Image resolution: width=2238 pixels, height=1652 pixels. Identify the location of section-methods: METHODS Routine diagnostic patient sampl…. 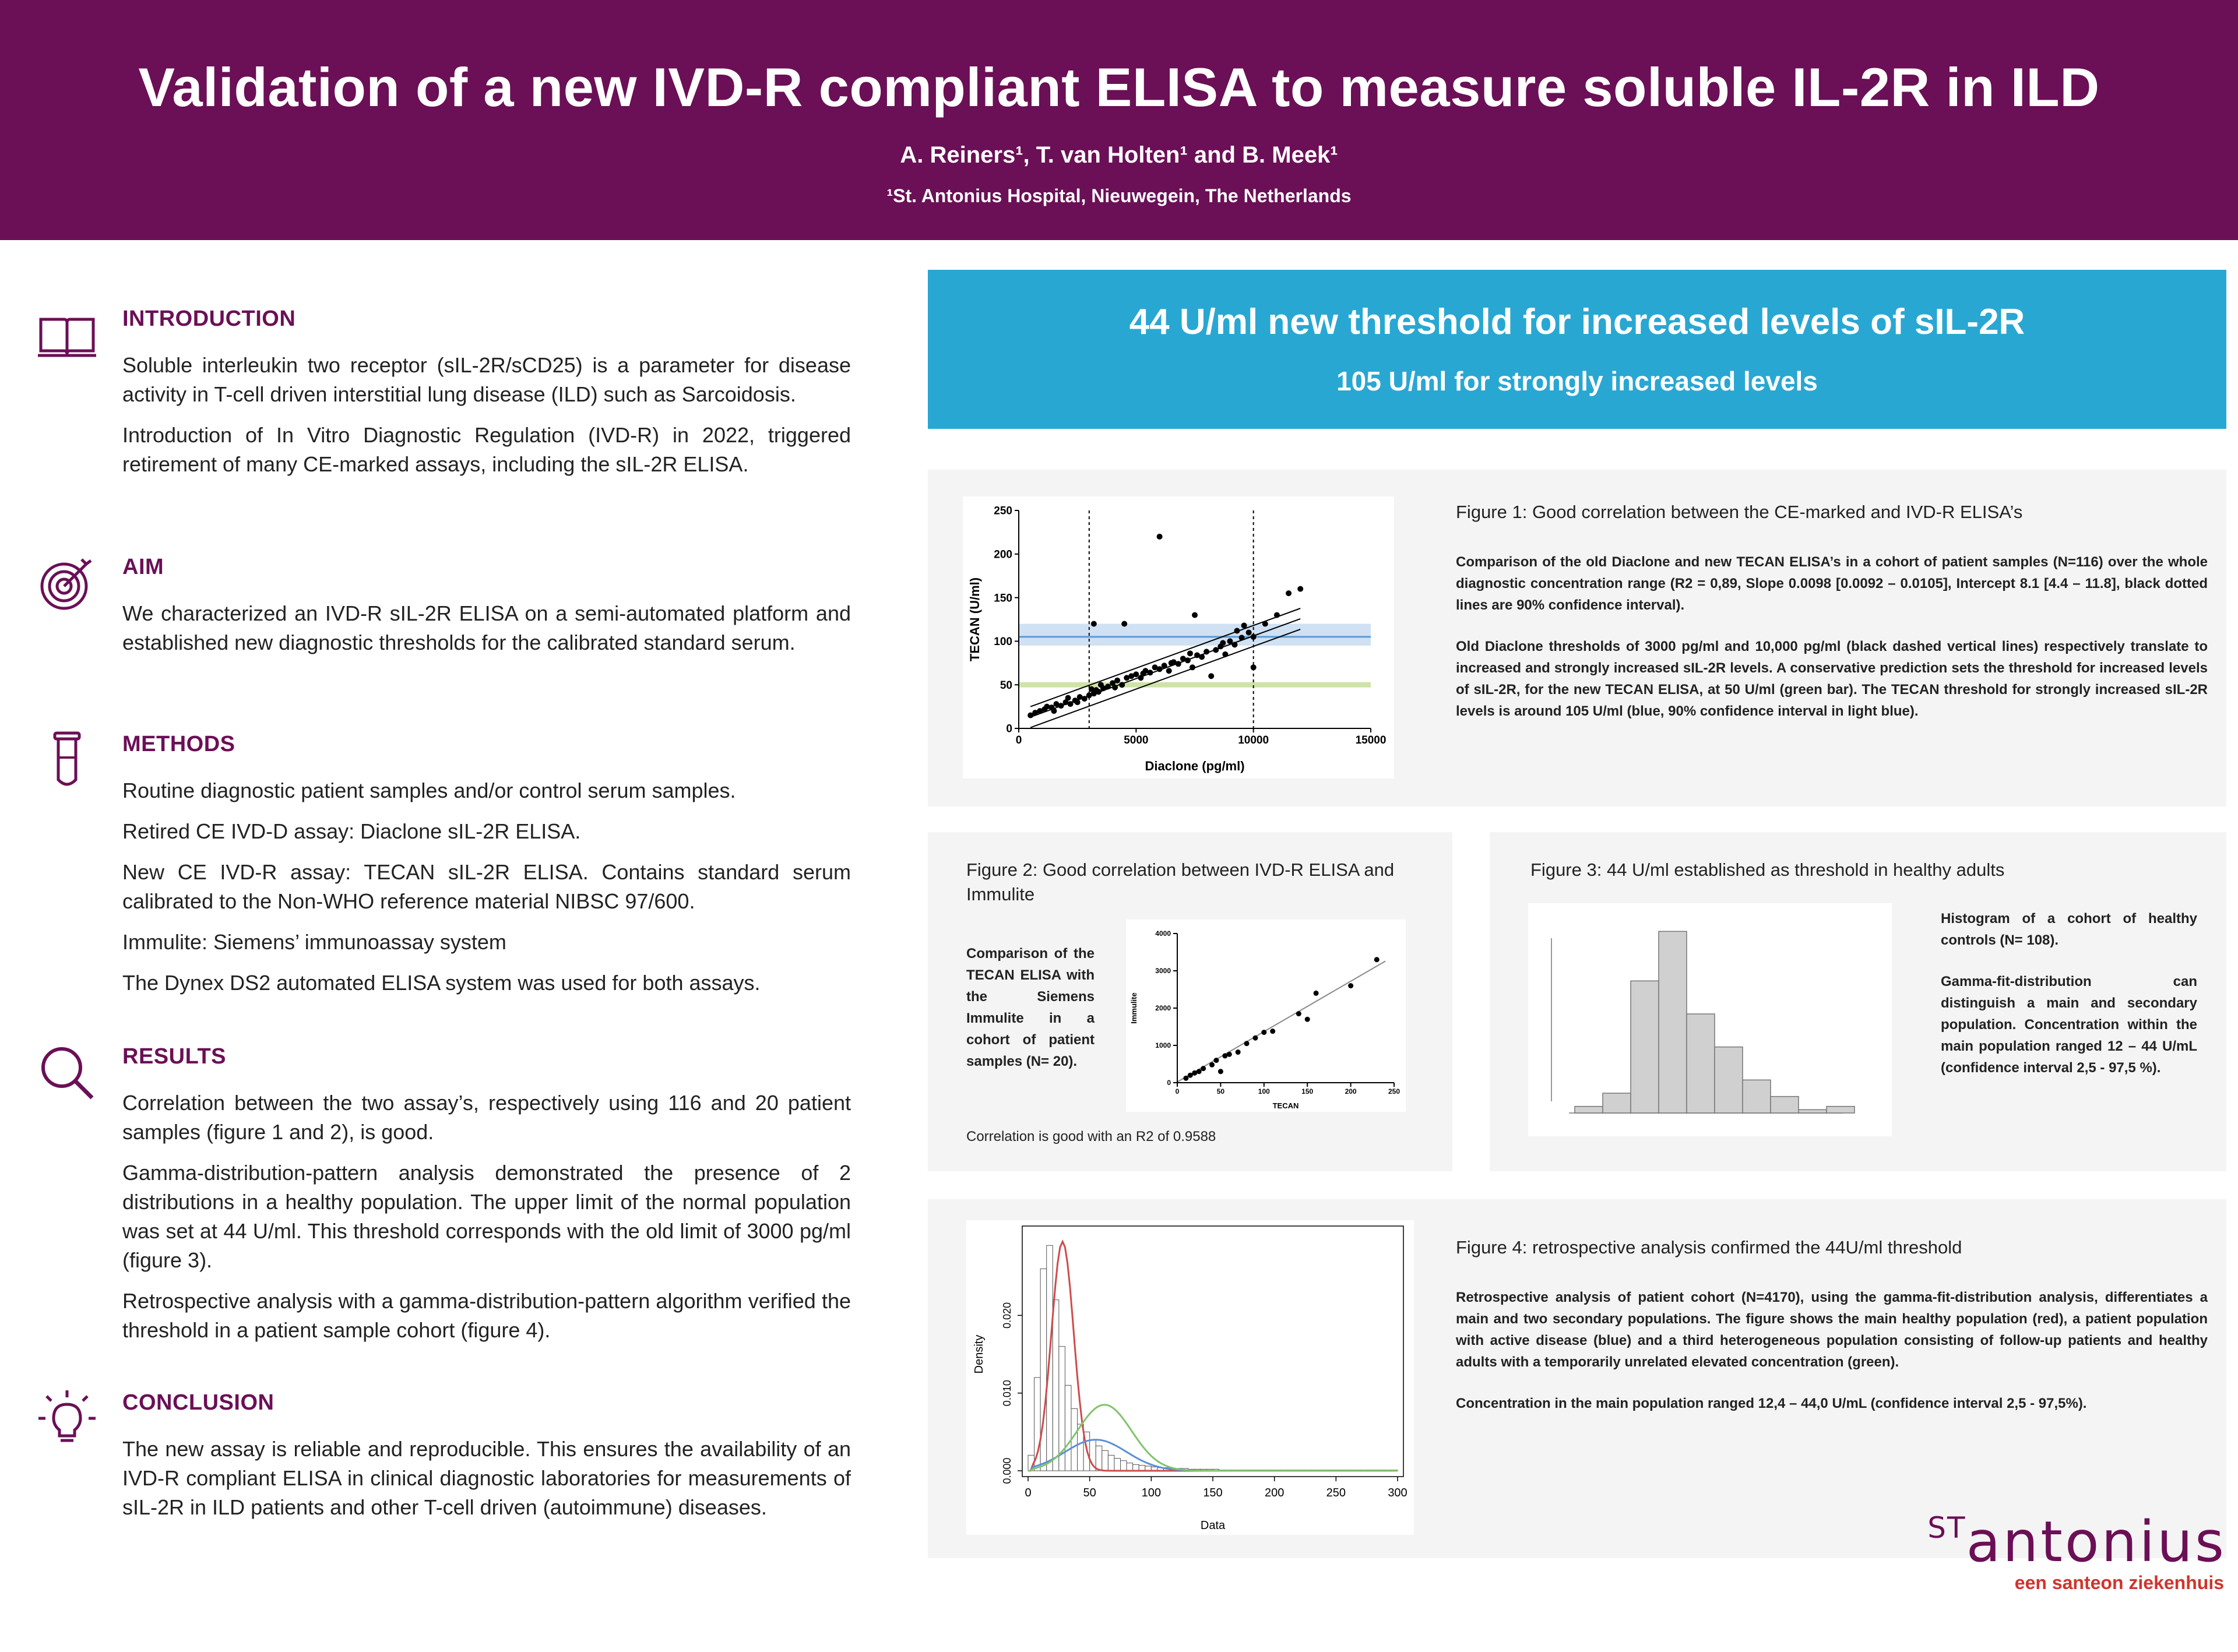
(443, 868).